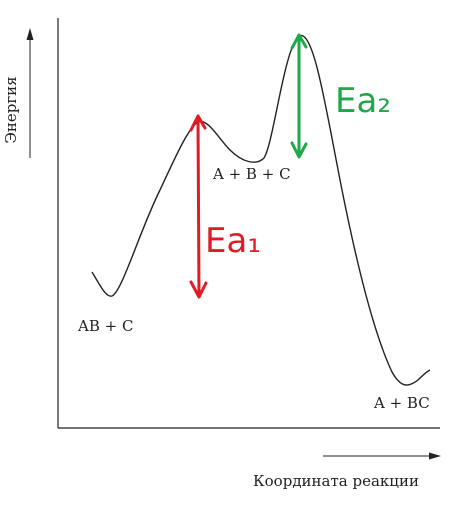 The width and height of the screenshot is (469, 510). I want to click on y-direction-arrow, so click(30, 93).